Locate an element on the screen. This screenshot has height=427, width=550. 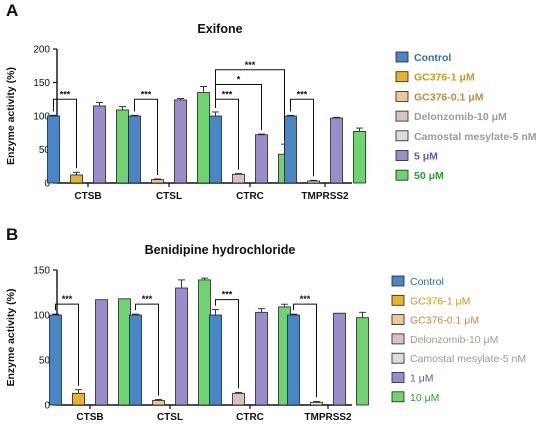
panel-label: B is located at coordinates (12, 234).